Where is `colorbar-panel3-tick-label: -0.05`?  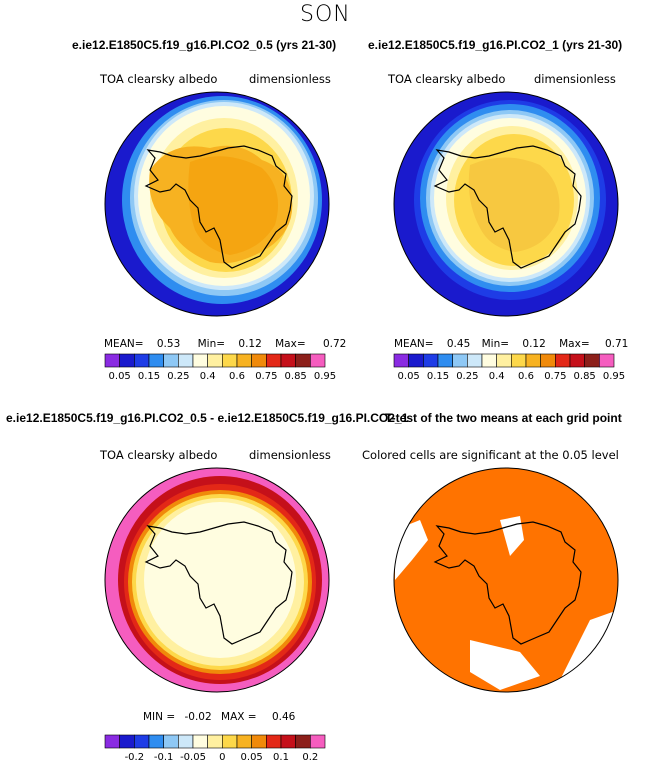
colorbar-panel3-tick-label: -0.05 is located at coordinates (193, 757).